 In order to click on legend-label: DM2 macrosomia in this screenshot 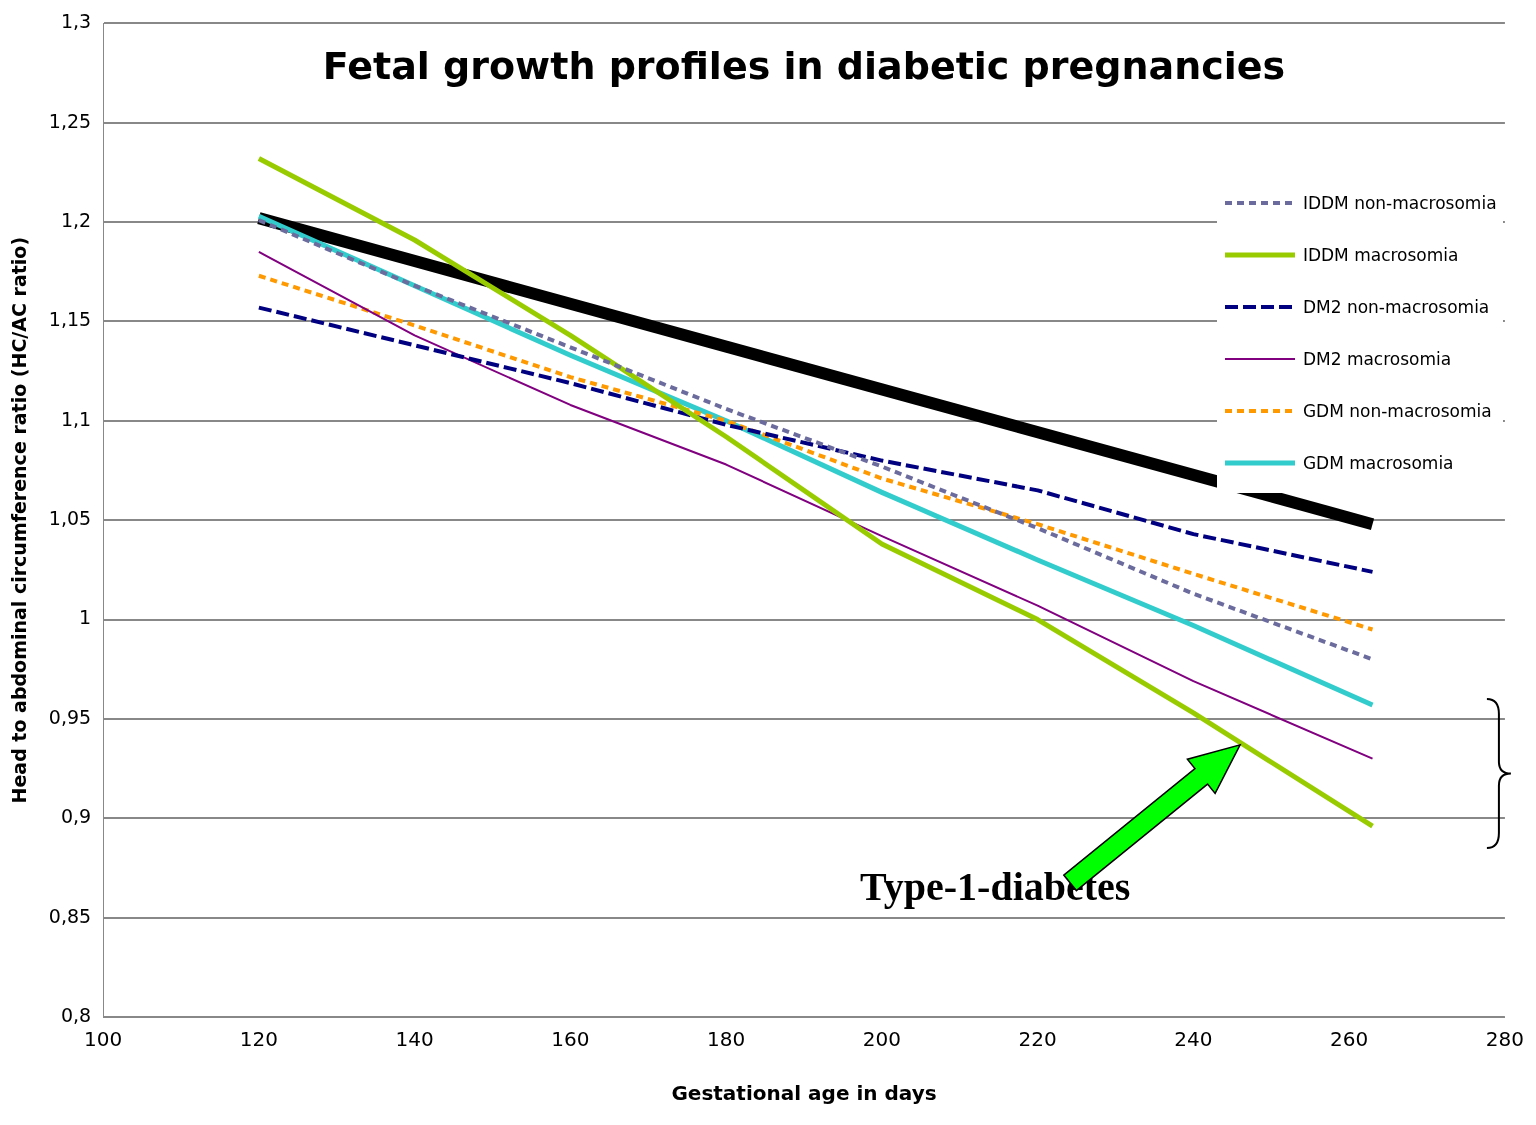, I will do `click(1377, 359)`.